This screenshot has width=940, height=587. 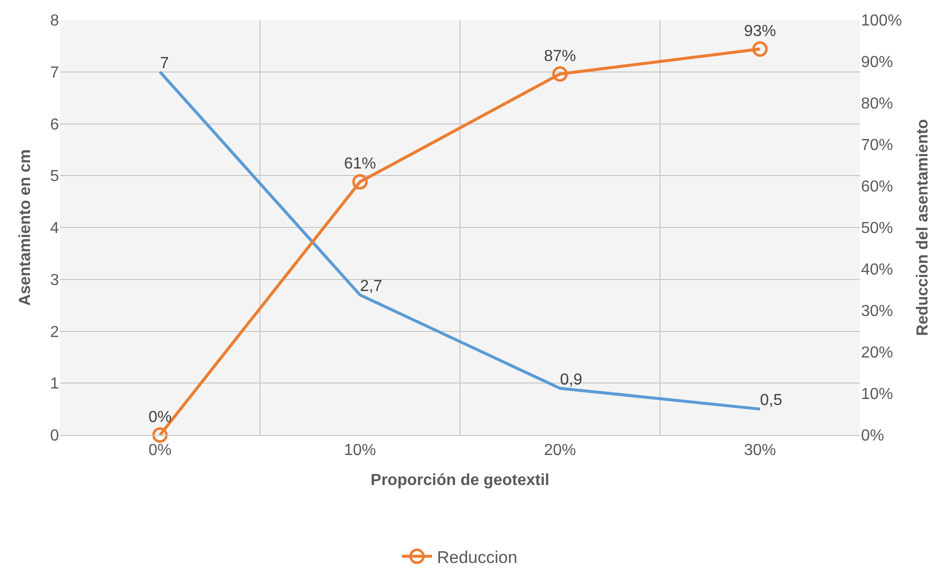 I want to click on y2-tick-label: 90%, so click(x=877, y=63).